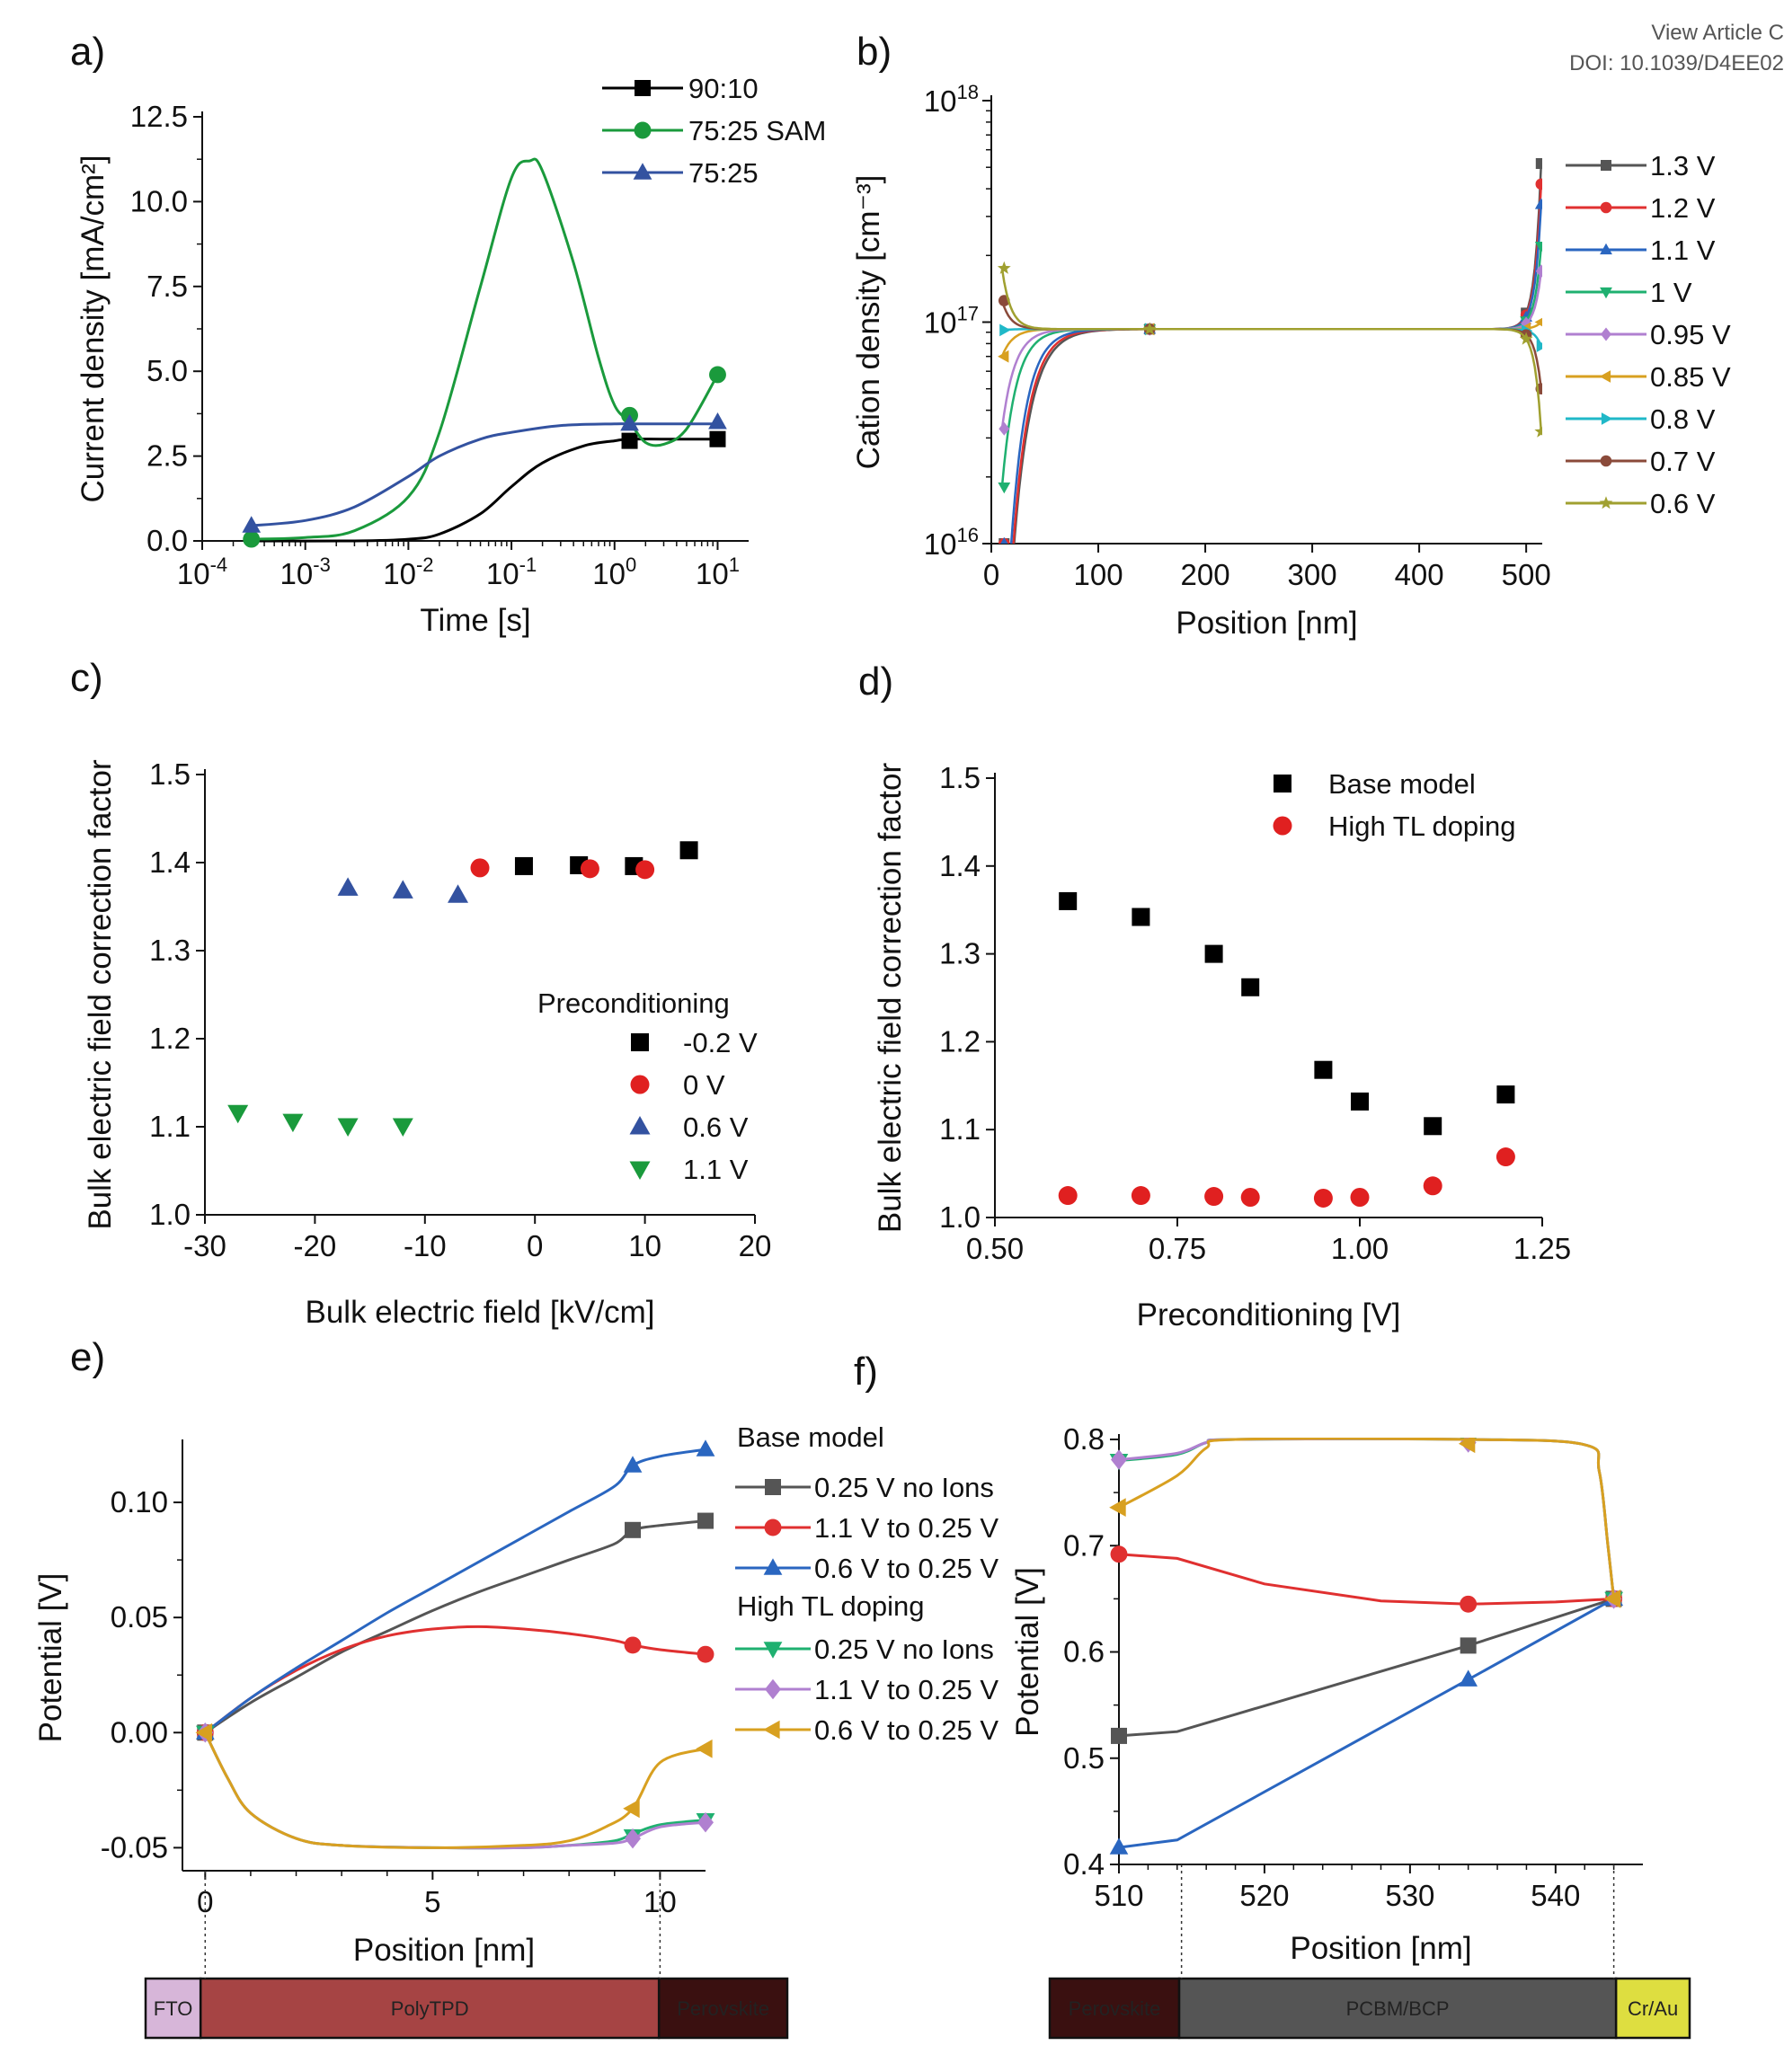 This screenshot has width=1784, height=2072. Describe the element at coordinates (644, 1245) in the screenshot. I see `x-tick-label: 10` at that location.